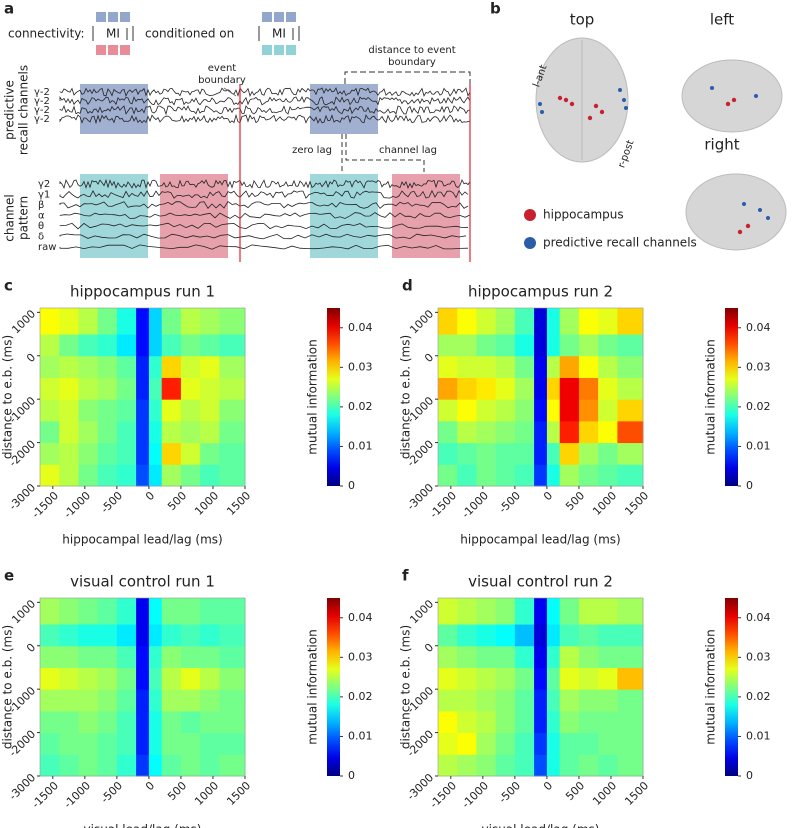  I want to click on bracket, so click(407, 77).